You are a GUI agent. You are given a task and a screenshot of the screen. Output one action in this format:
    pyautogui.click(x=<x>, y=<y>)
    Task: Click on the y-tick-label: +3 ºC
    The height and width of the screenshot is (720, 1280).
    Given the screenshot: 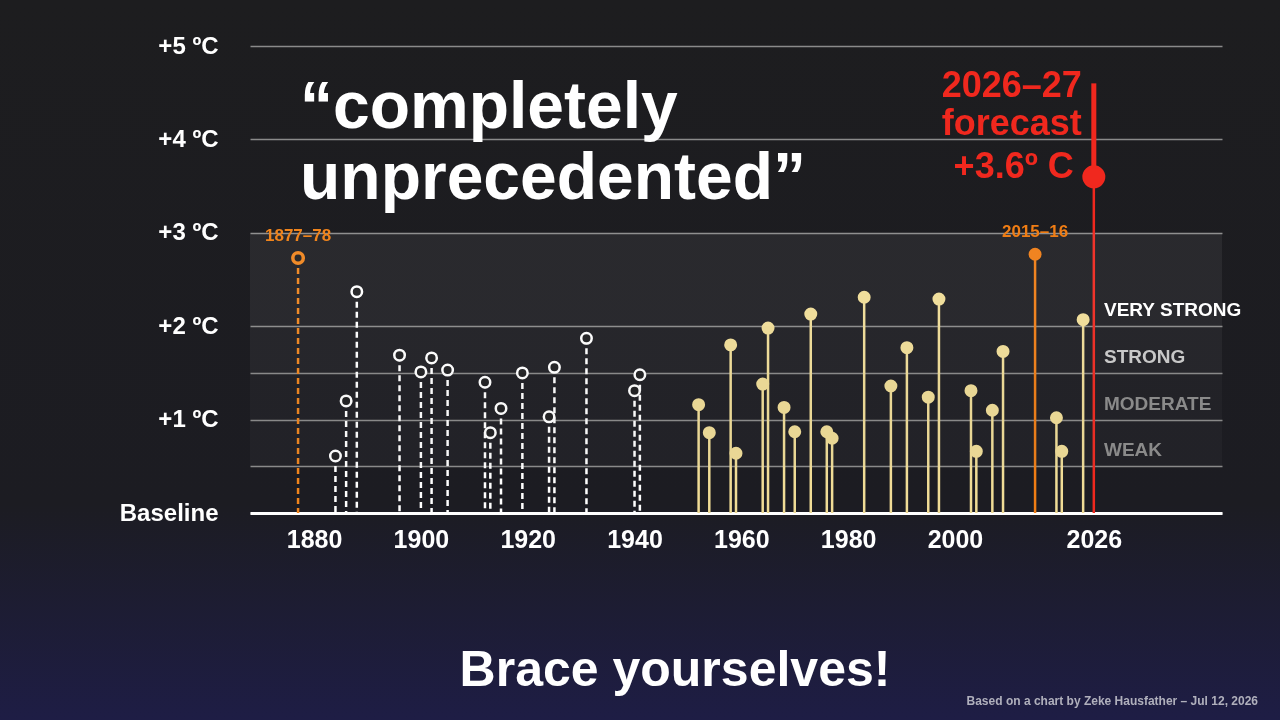 What is the action you would take?
    pyautogui.click(x=188, y=232)
    